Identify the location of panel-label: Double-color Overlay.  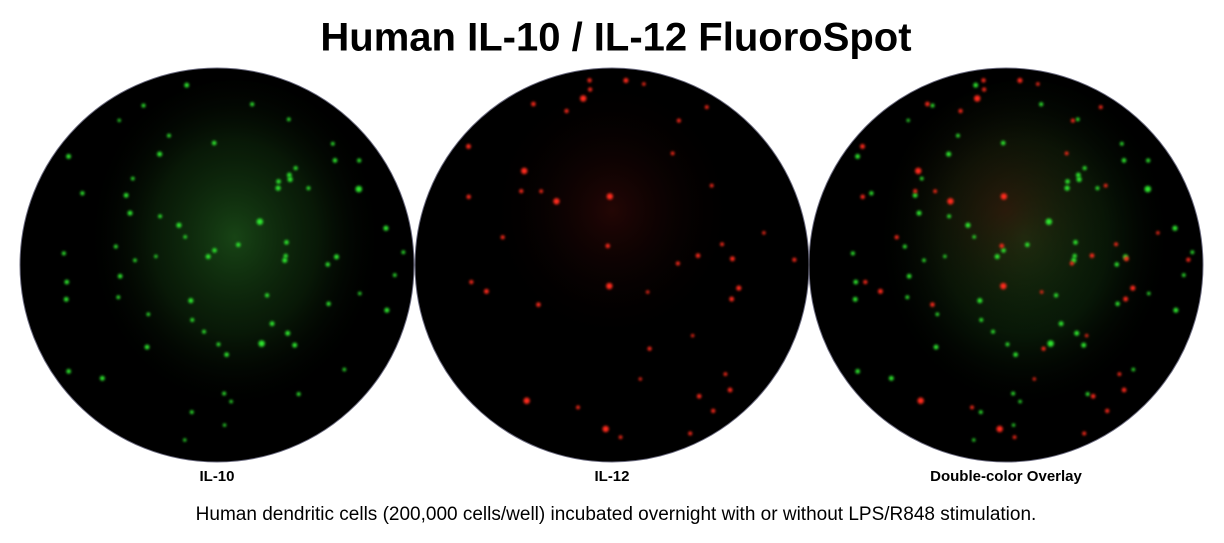
(1006, 476).